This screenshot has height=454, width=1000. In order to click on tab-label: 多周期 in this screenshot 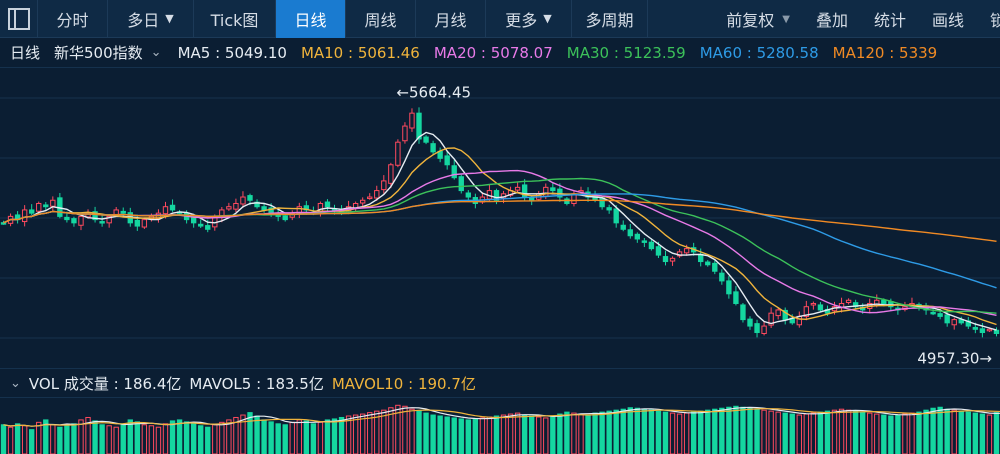, I will do `click(609, 20)`.